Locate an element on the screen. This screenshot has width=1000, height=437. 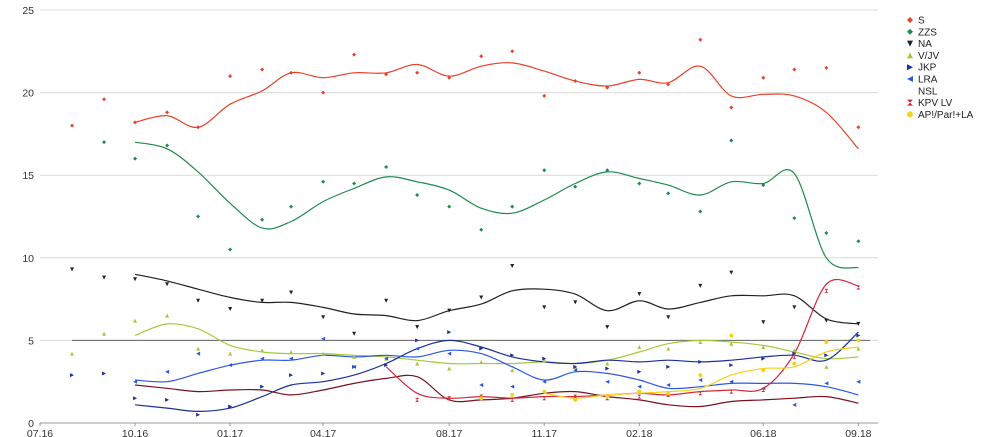
legend-marker-v-jv is located at coordinates (910, 55).